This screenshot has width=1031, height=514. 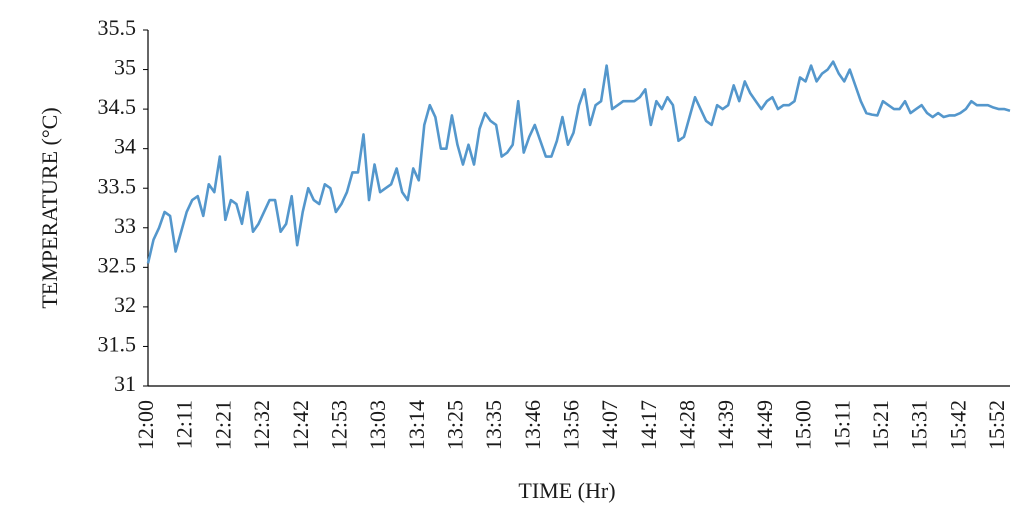 I want to click on x-tick-label: 13:35, so click(x=493, y=425).